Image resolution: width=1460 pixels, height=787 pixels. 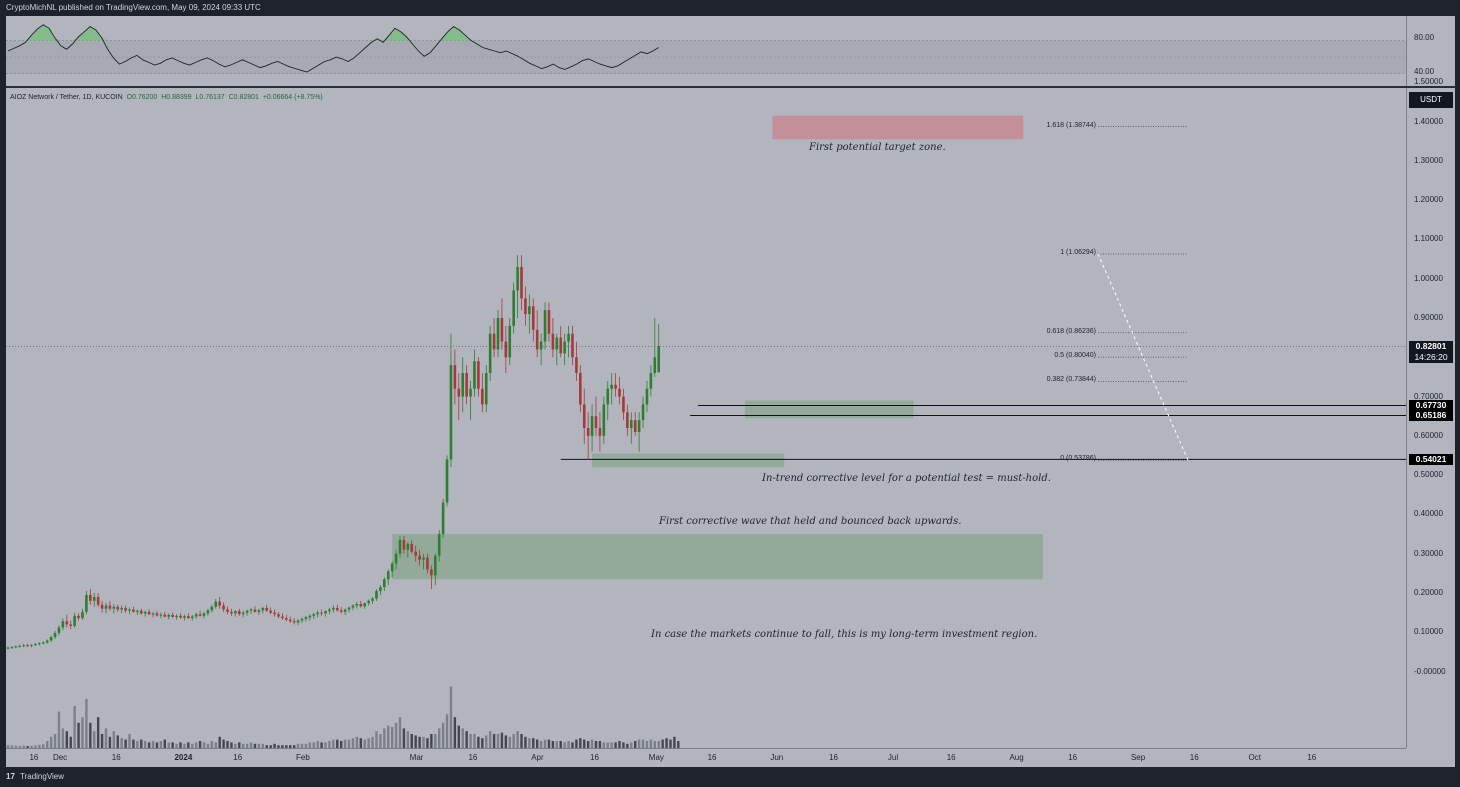 I want to click on change-value: +0.06664 (+8.75%), so click(x=292, y=97).